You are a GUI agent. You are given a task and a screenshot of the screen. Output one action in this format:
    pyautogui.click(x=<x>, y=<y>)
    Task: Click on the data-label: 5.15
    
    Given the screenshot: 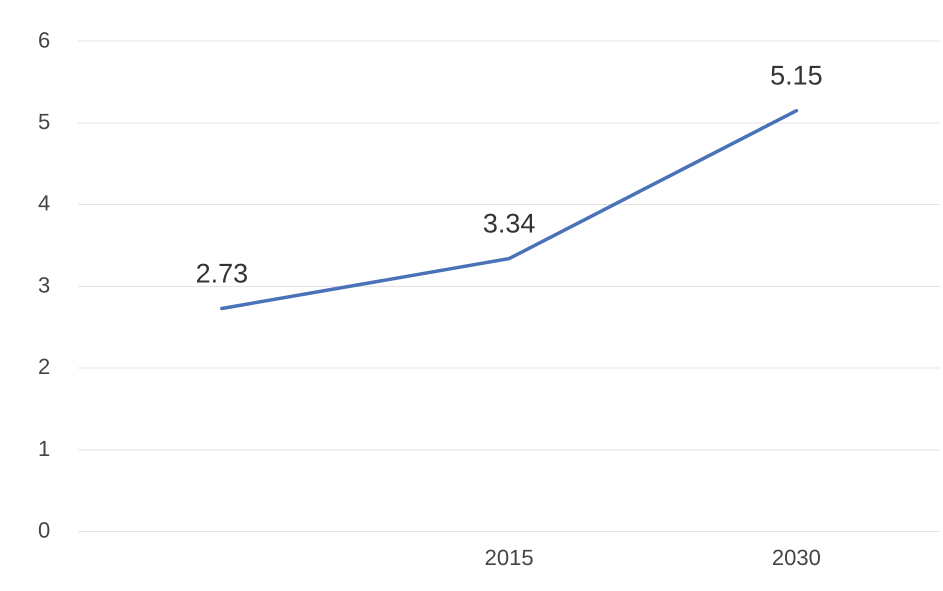 What is the action you would take?
    pyautogui.click(x=796, y=75)
    